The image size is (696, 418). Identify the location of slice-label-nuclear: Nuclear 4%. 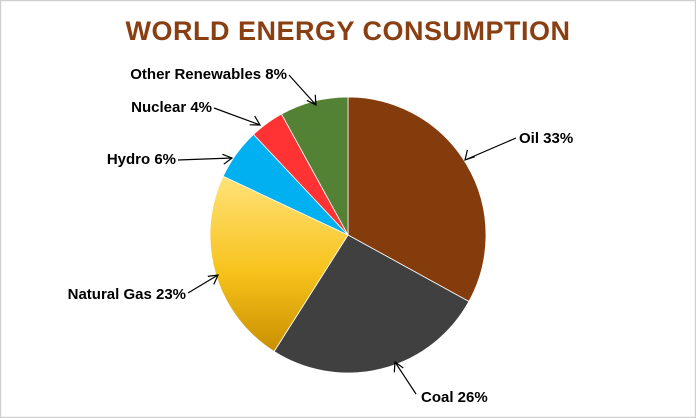
(171, 107).